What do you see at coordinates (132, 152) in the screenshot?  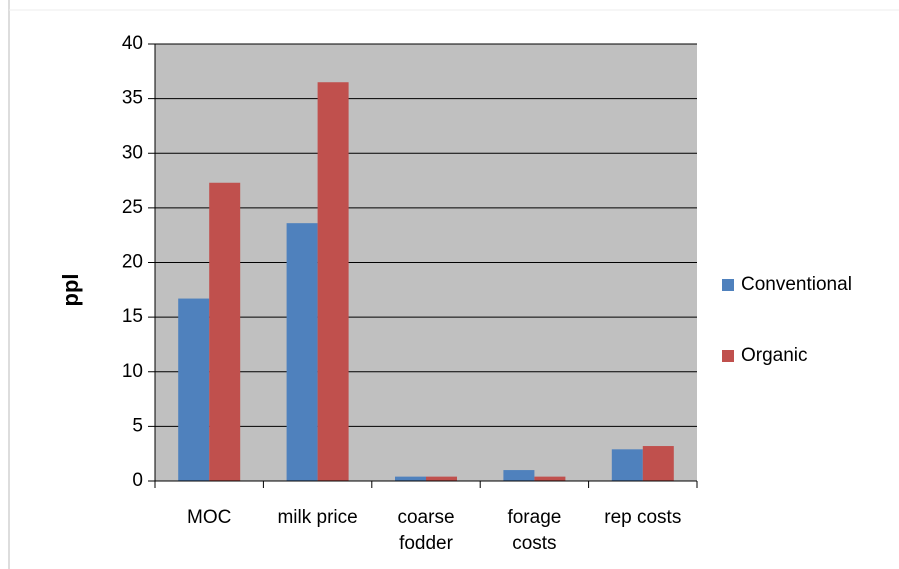 I see `y-tick-label: 30` at bounding box center [132, 152].